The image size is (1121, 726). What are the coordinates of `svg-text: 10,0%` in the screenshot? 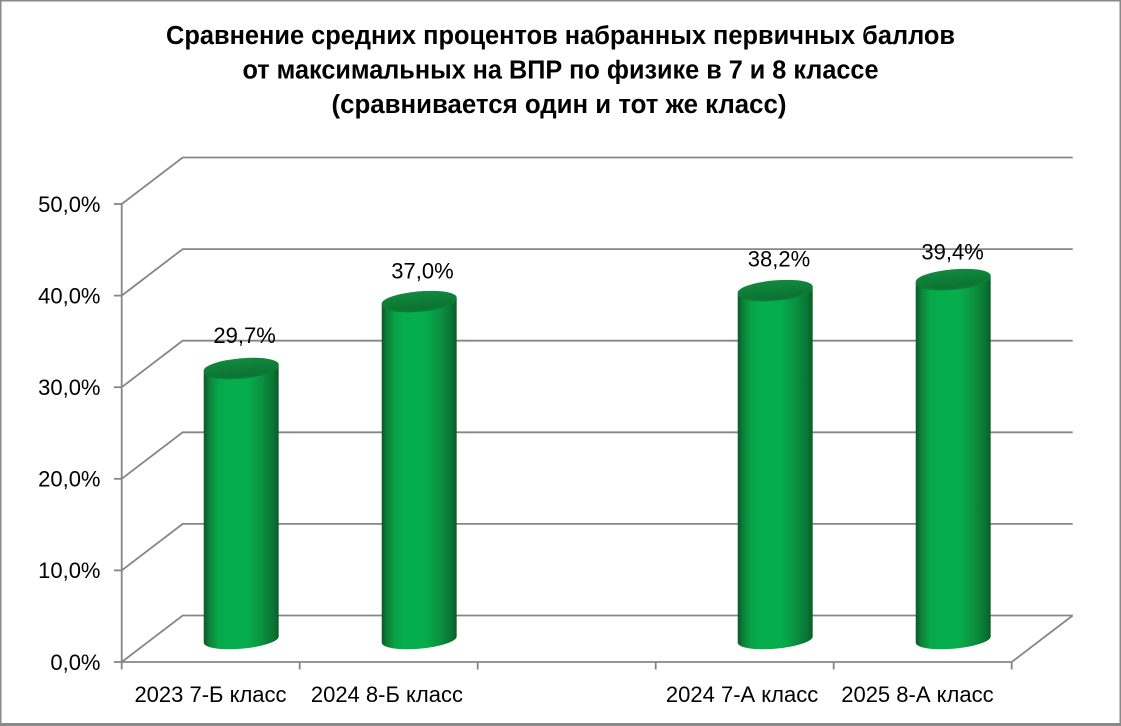 It's located at (69, 570).